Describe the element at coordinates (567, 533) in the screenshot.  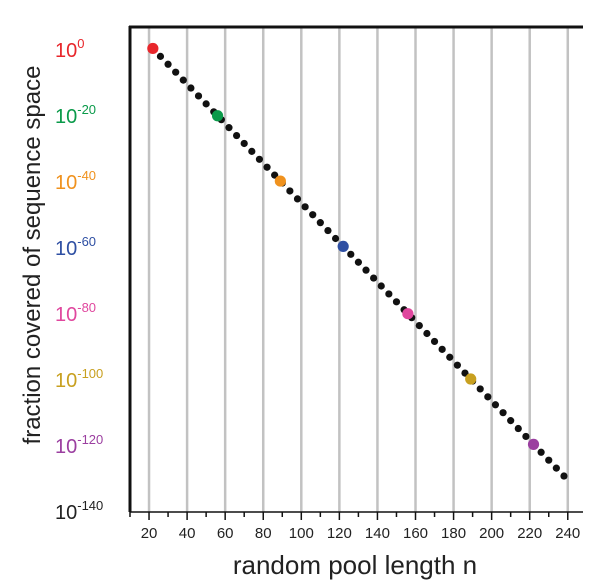
I see `x-tick-label: 240` at that location.